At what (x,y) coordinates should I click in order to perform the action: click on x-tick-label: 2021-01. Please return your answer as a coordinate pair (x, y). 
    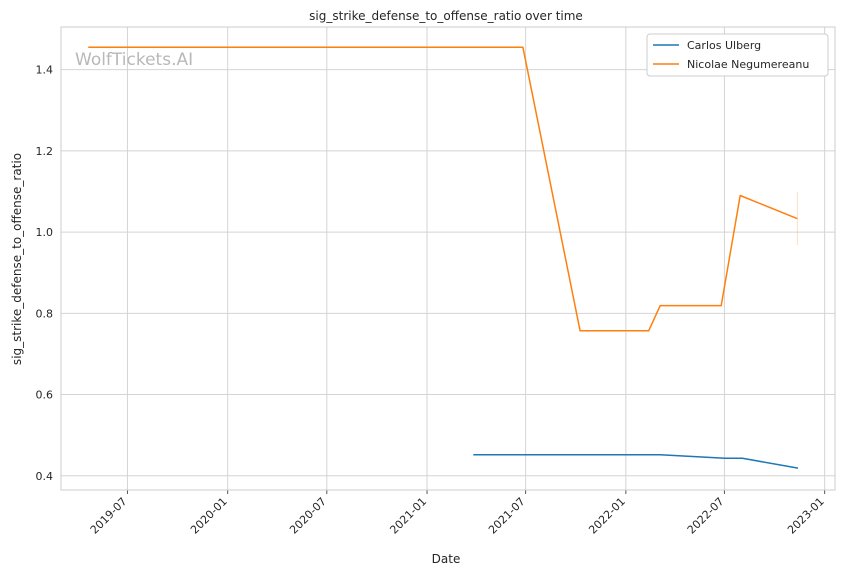
    Looking at the image, I should click on (408, 516).